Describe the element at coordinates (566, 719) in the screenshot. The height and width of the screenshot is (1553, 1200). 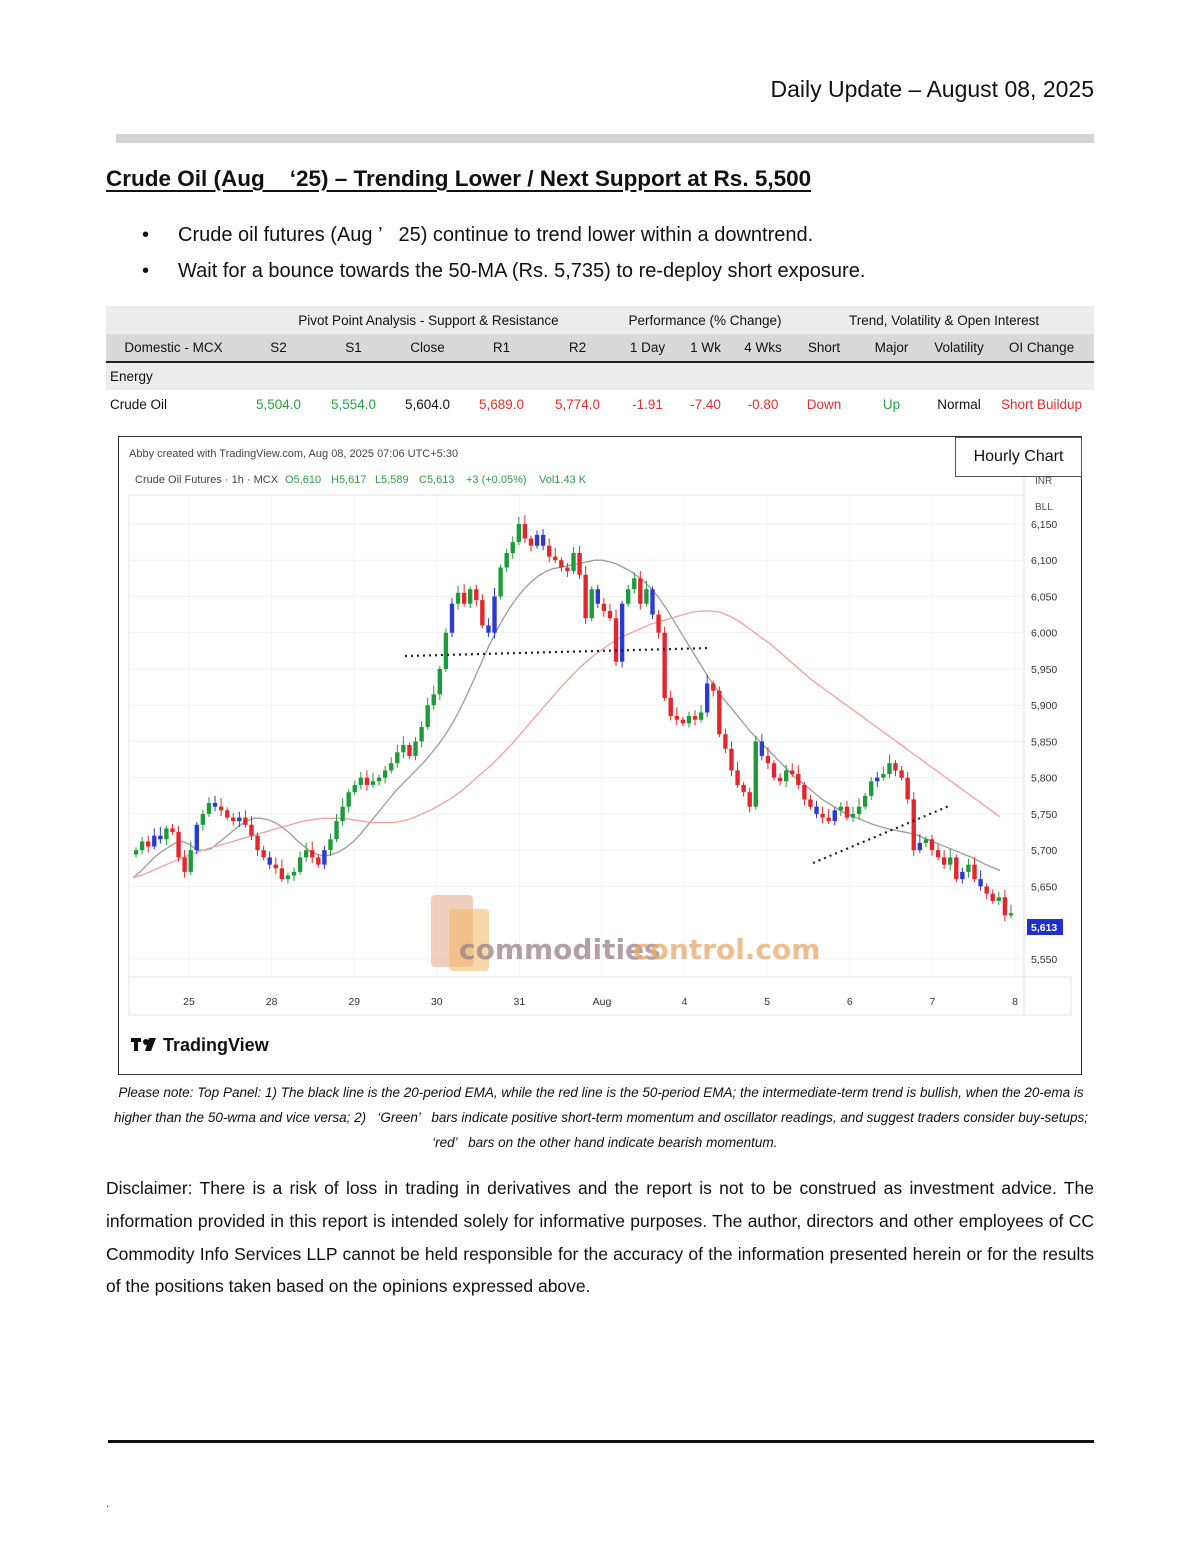
I see `ema-20-line` at that location.